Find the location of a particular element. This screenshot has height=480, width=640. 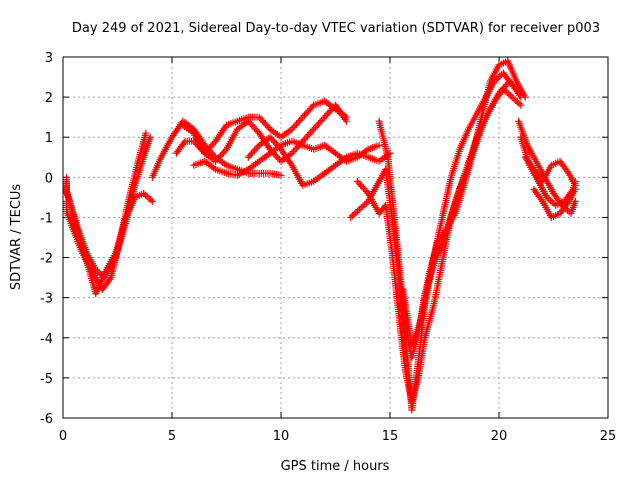

y-tick-label: -3 is located at coordinates (46, 299).